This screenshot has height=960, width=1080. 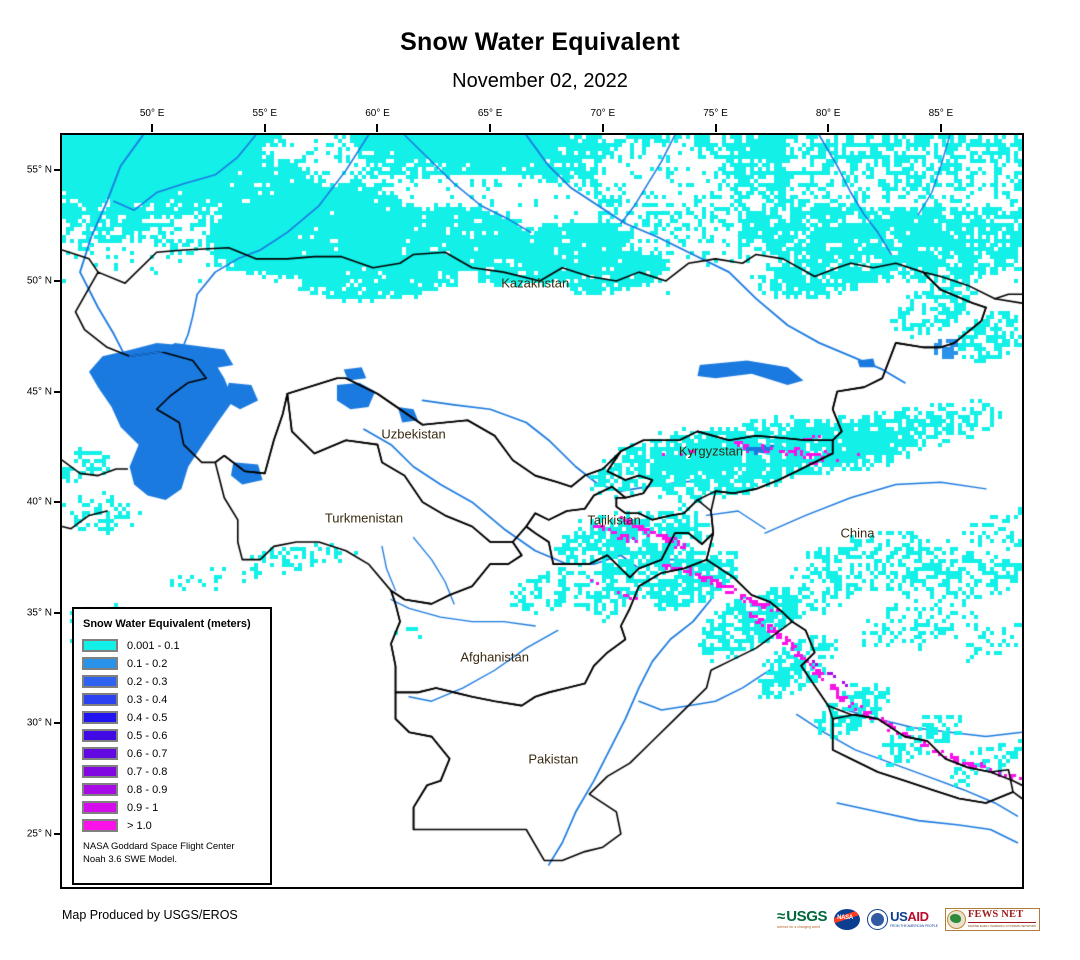 I want to click on legend-row: 0.001 - 0.1, so click(x=172, y=645).